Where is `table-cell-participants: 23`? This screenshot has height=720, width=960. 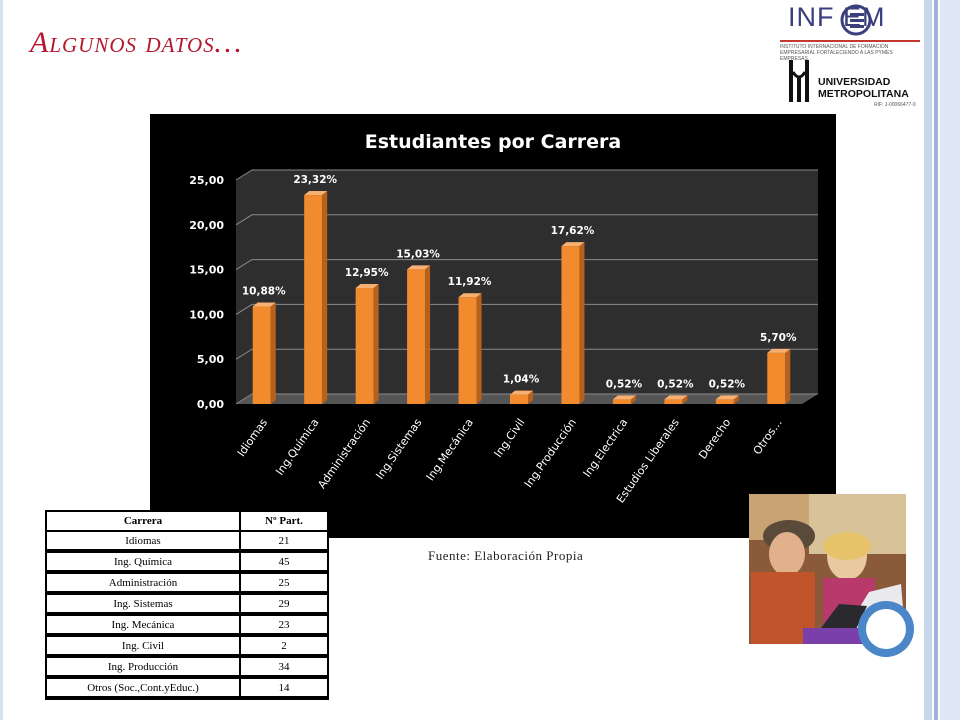 table-cell-participants: 23 is located at coordinates (284, 625).